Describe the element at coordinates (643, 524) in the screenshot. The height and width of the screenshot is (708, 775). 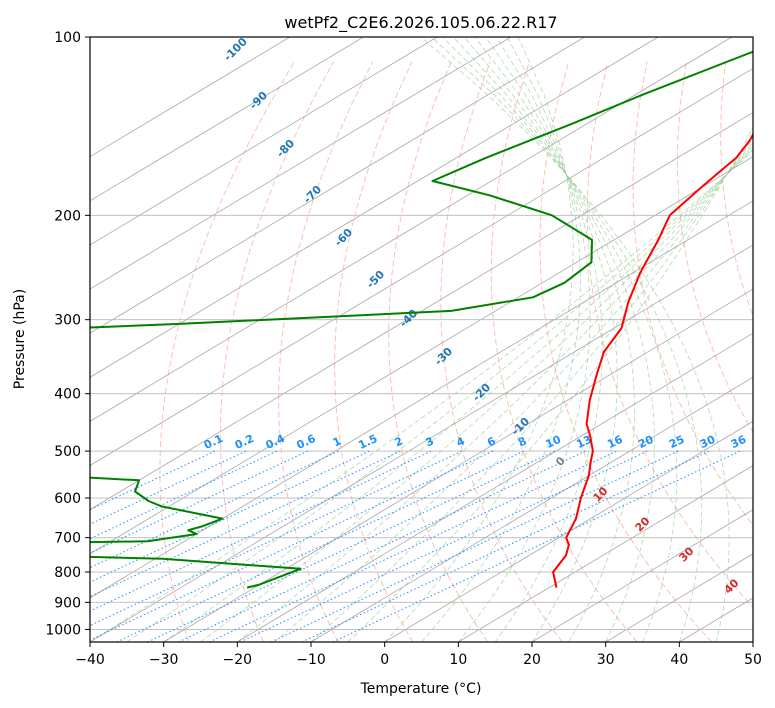
I see `moist-adiabat-label: 20` at that location.